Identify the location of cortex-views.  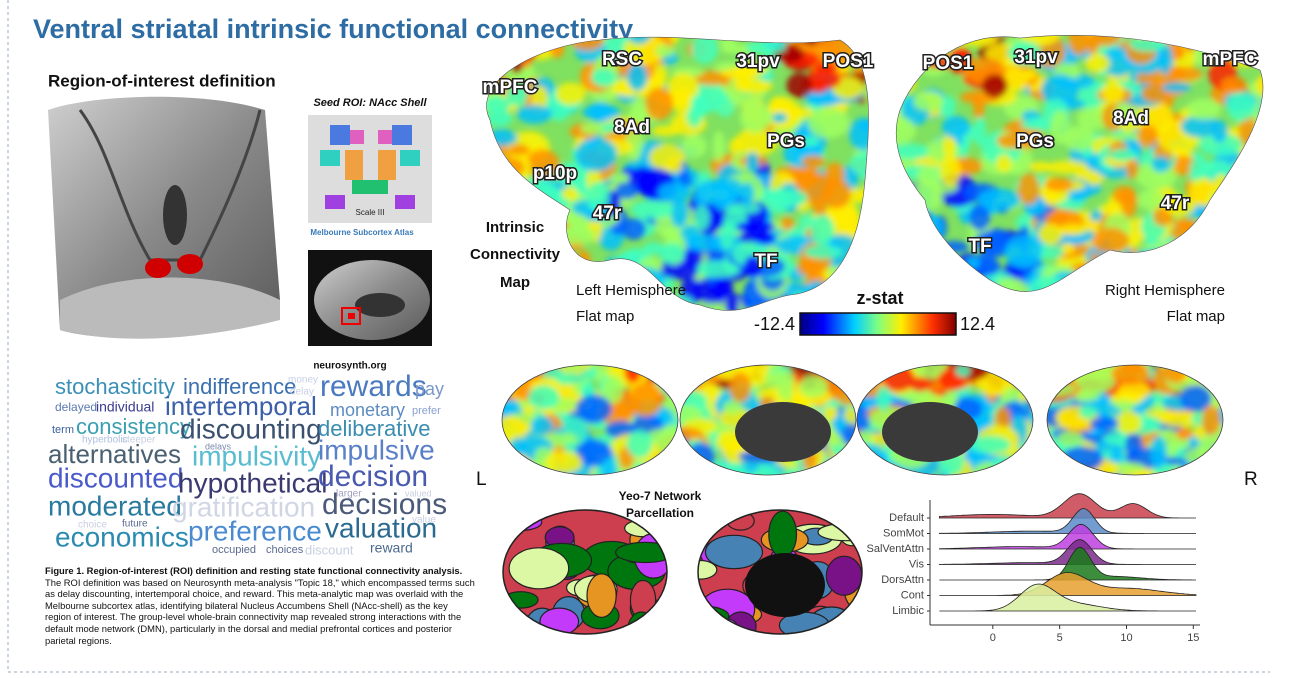
(862, 420).